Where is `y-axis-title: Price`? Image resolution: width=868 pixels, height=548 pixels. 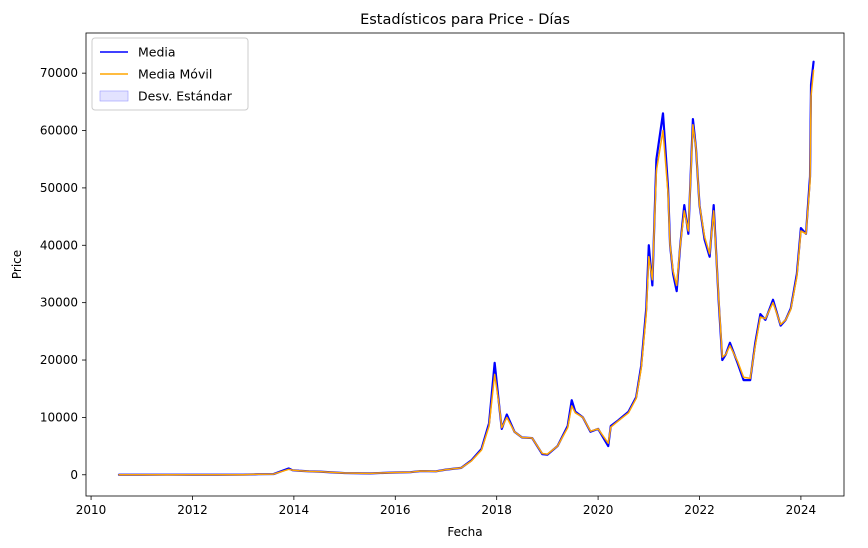
y-axis-title: Price is located at coordinates (17, 264).